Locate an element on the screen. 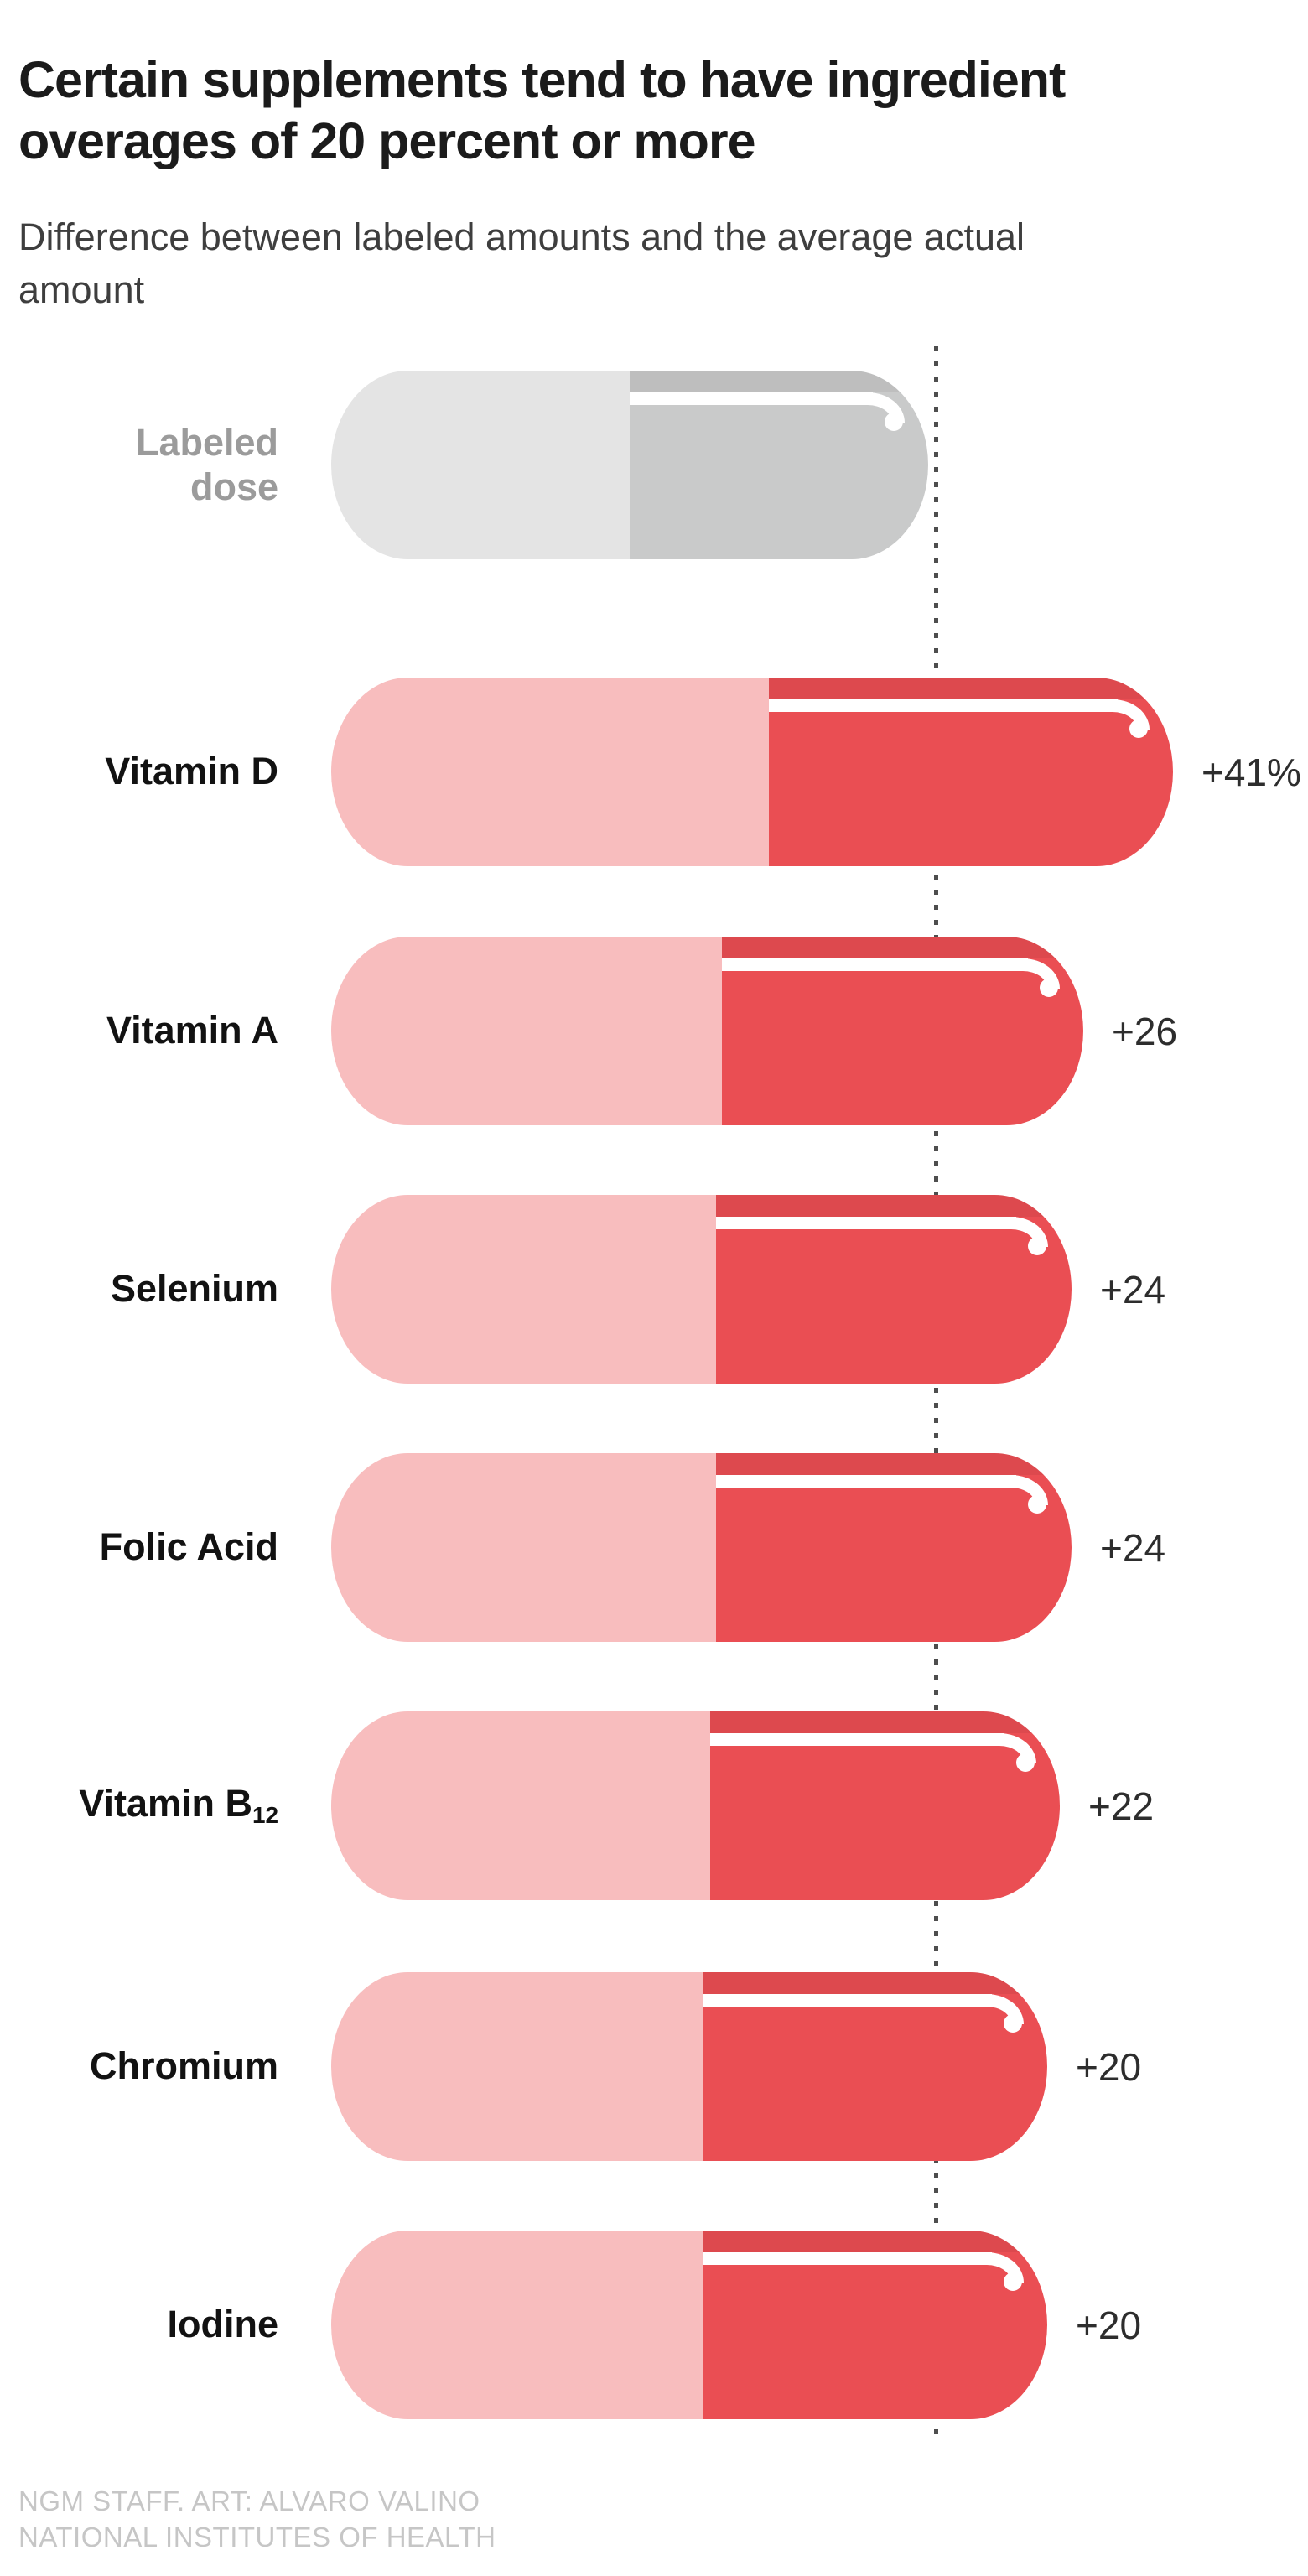 Image resolution: width=1308 pixels, height=2576 pixels. row-label: Selenium is located at coordinates (194, 1289).